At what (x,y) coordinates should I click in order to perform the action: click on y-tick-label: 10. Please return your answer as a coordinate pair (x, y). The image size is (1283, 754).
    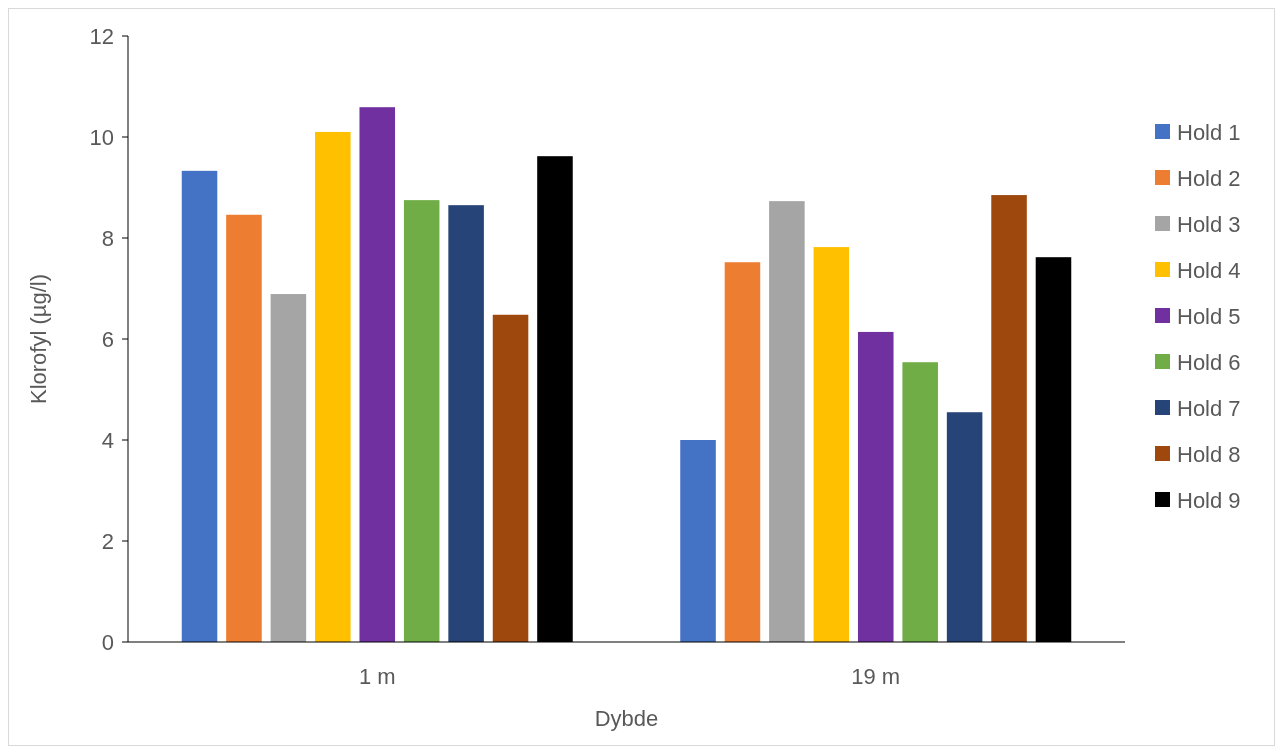
    Looking at the image, I should click on (101, 137).